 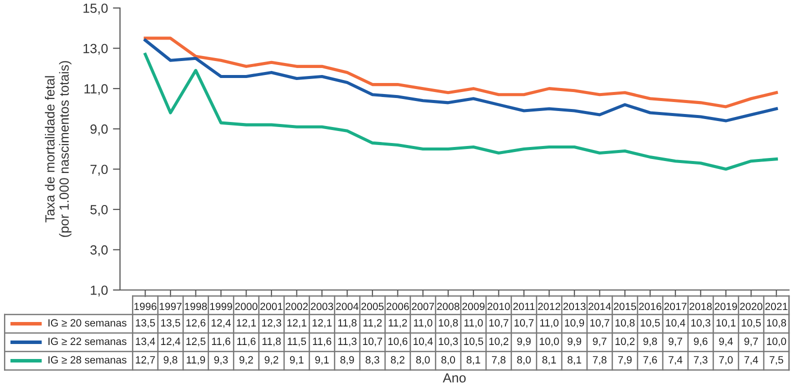 I want to click on y-tick-label: 3,0, so click(x=99, y=250).